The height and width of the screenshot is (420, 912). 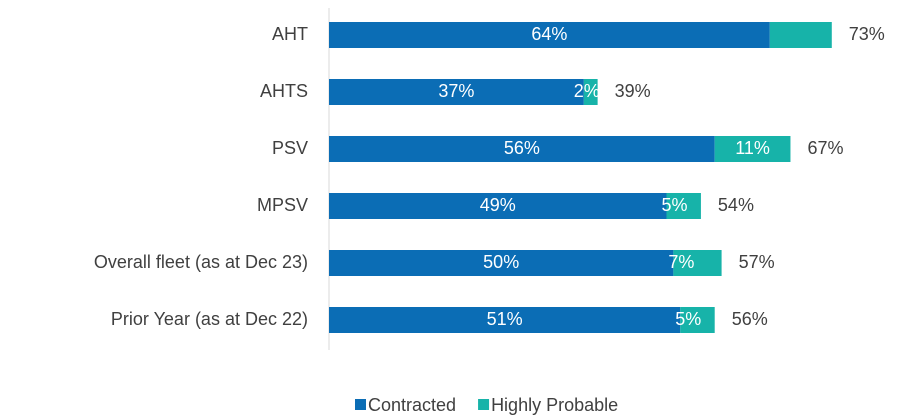 I want to click on value-label: 51%, so click(x=505, y=319).